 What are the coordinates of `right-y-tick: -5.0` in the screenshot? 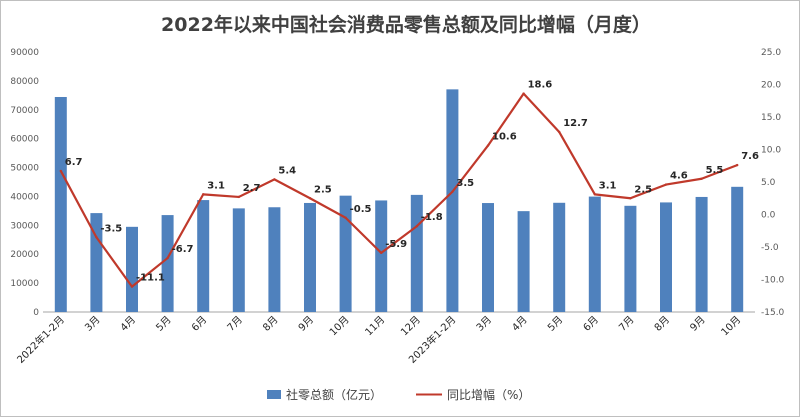 It's located at (770, 248).